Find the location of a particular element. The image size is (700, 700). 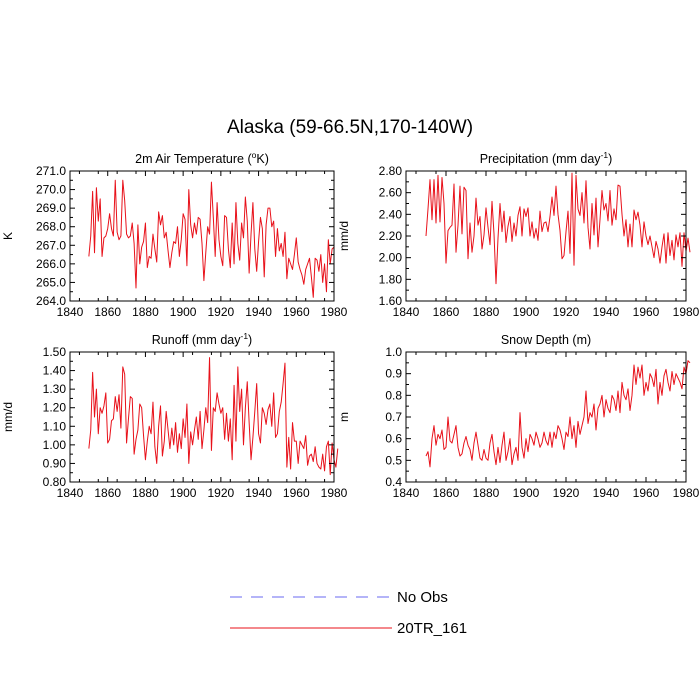

legend-item: No Obs is located at coordinates (339, 597).